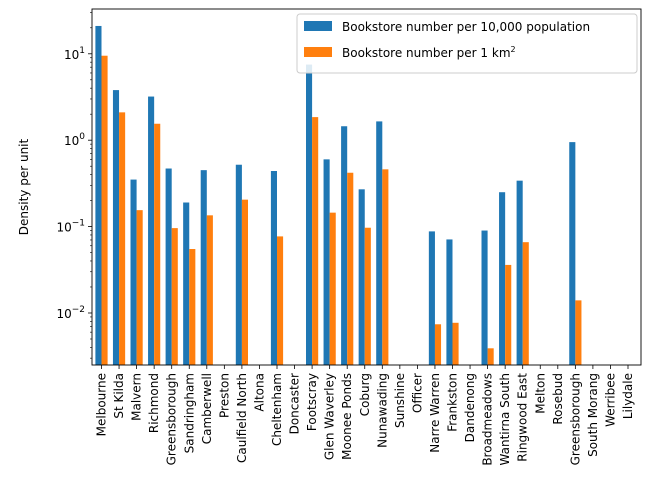 The width and height of the screenshot is (651, 491). What do you see at coordinates (318, 26) in the screenshot?
I see `legend-swatch-population` at bounding box center [318, 26].